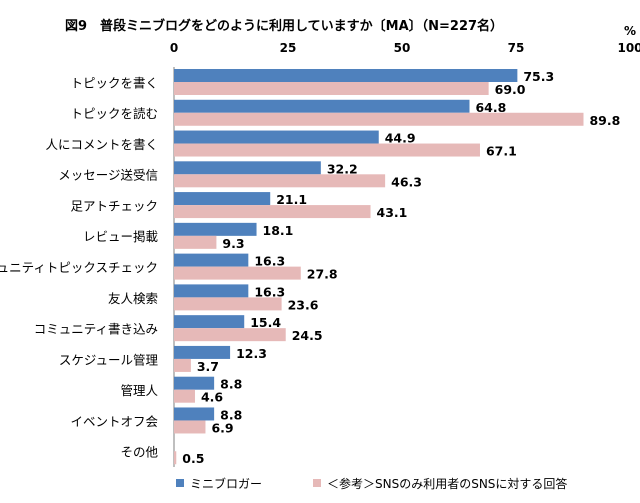 The image size is (640, 503). Describe the element at coordinates (114, 205) in the screenshot. I see `category-label: 足アトチェック` at that location.